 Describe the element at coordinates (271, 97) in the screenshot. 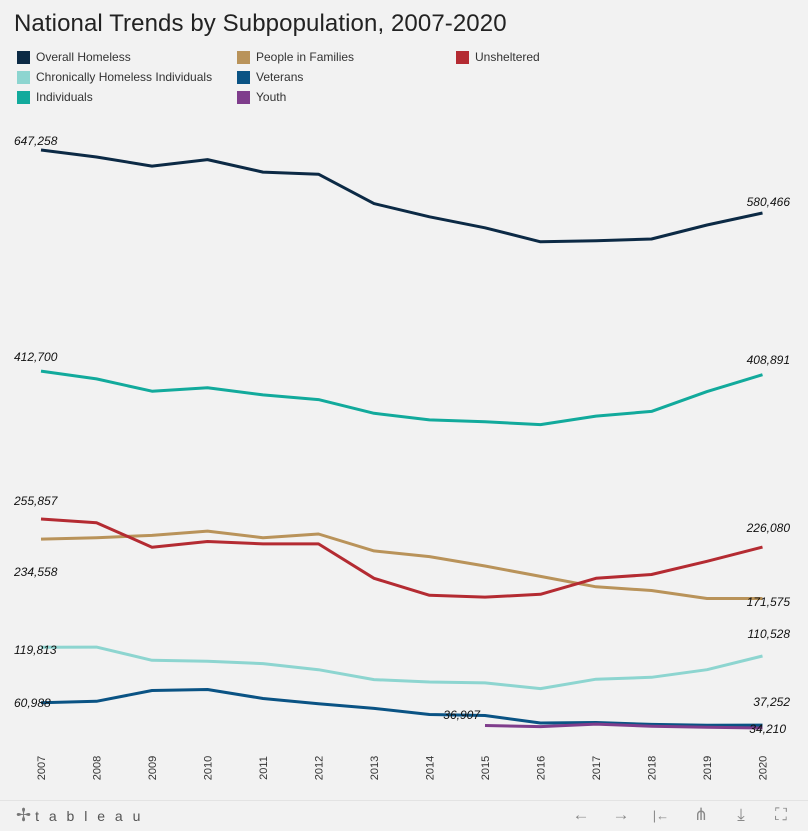

I see `legend-label: Youth` at that location.